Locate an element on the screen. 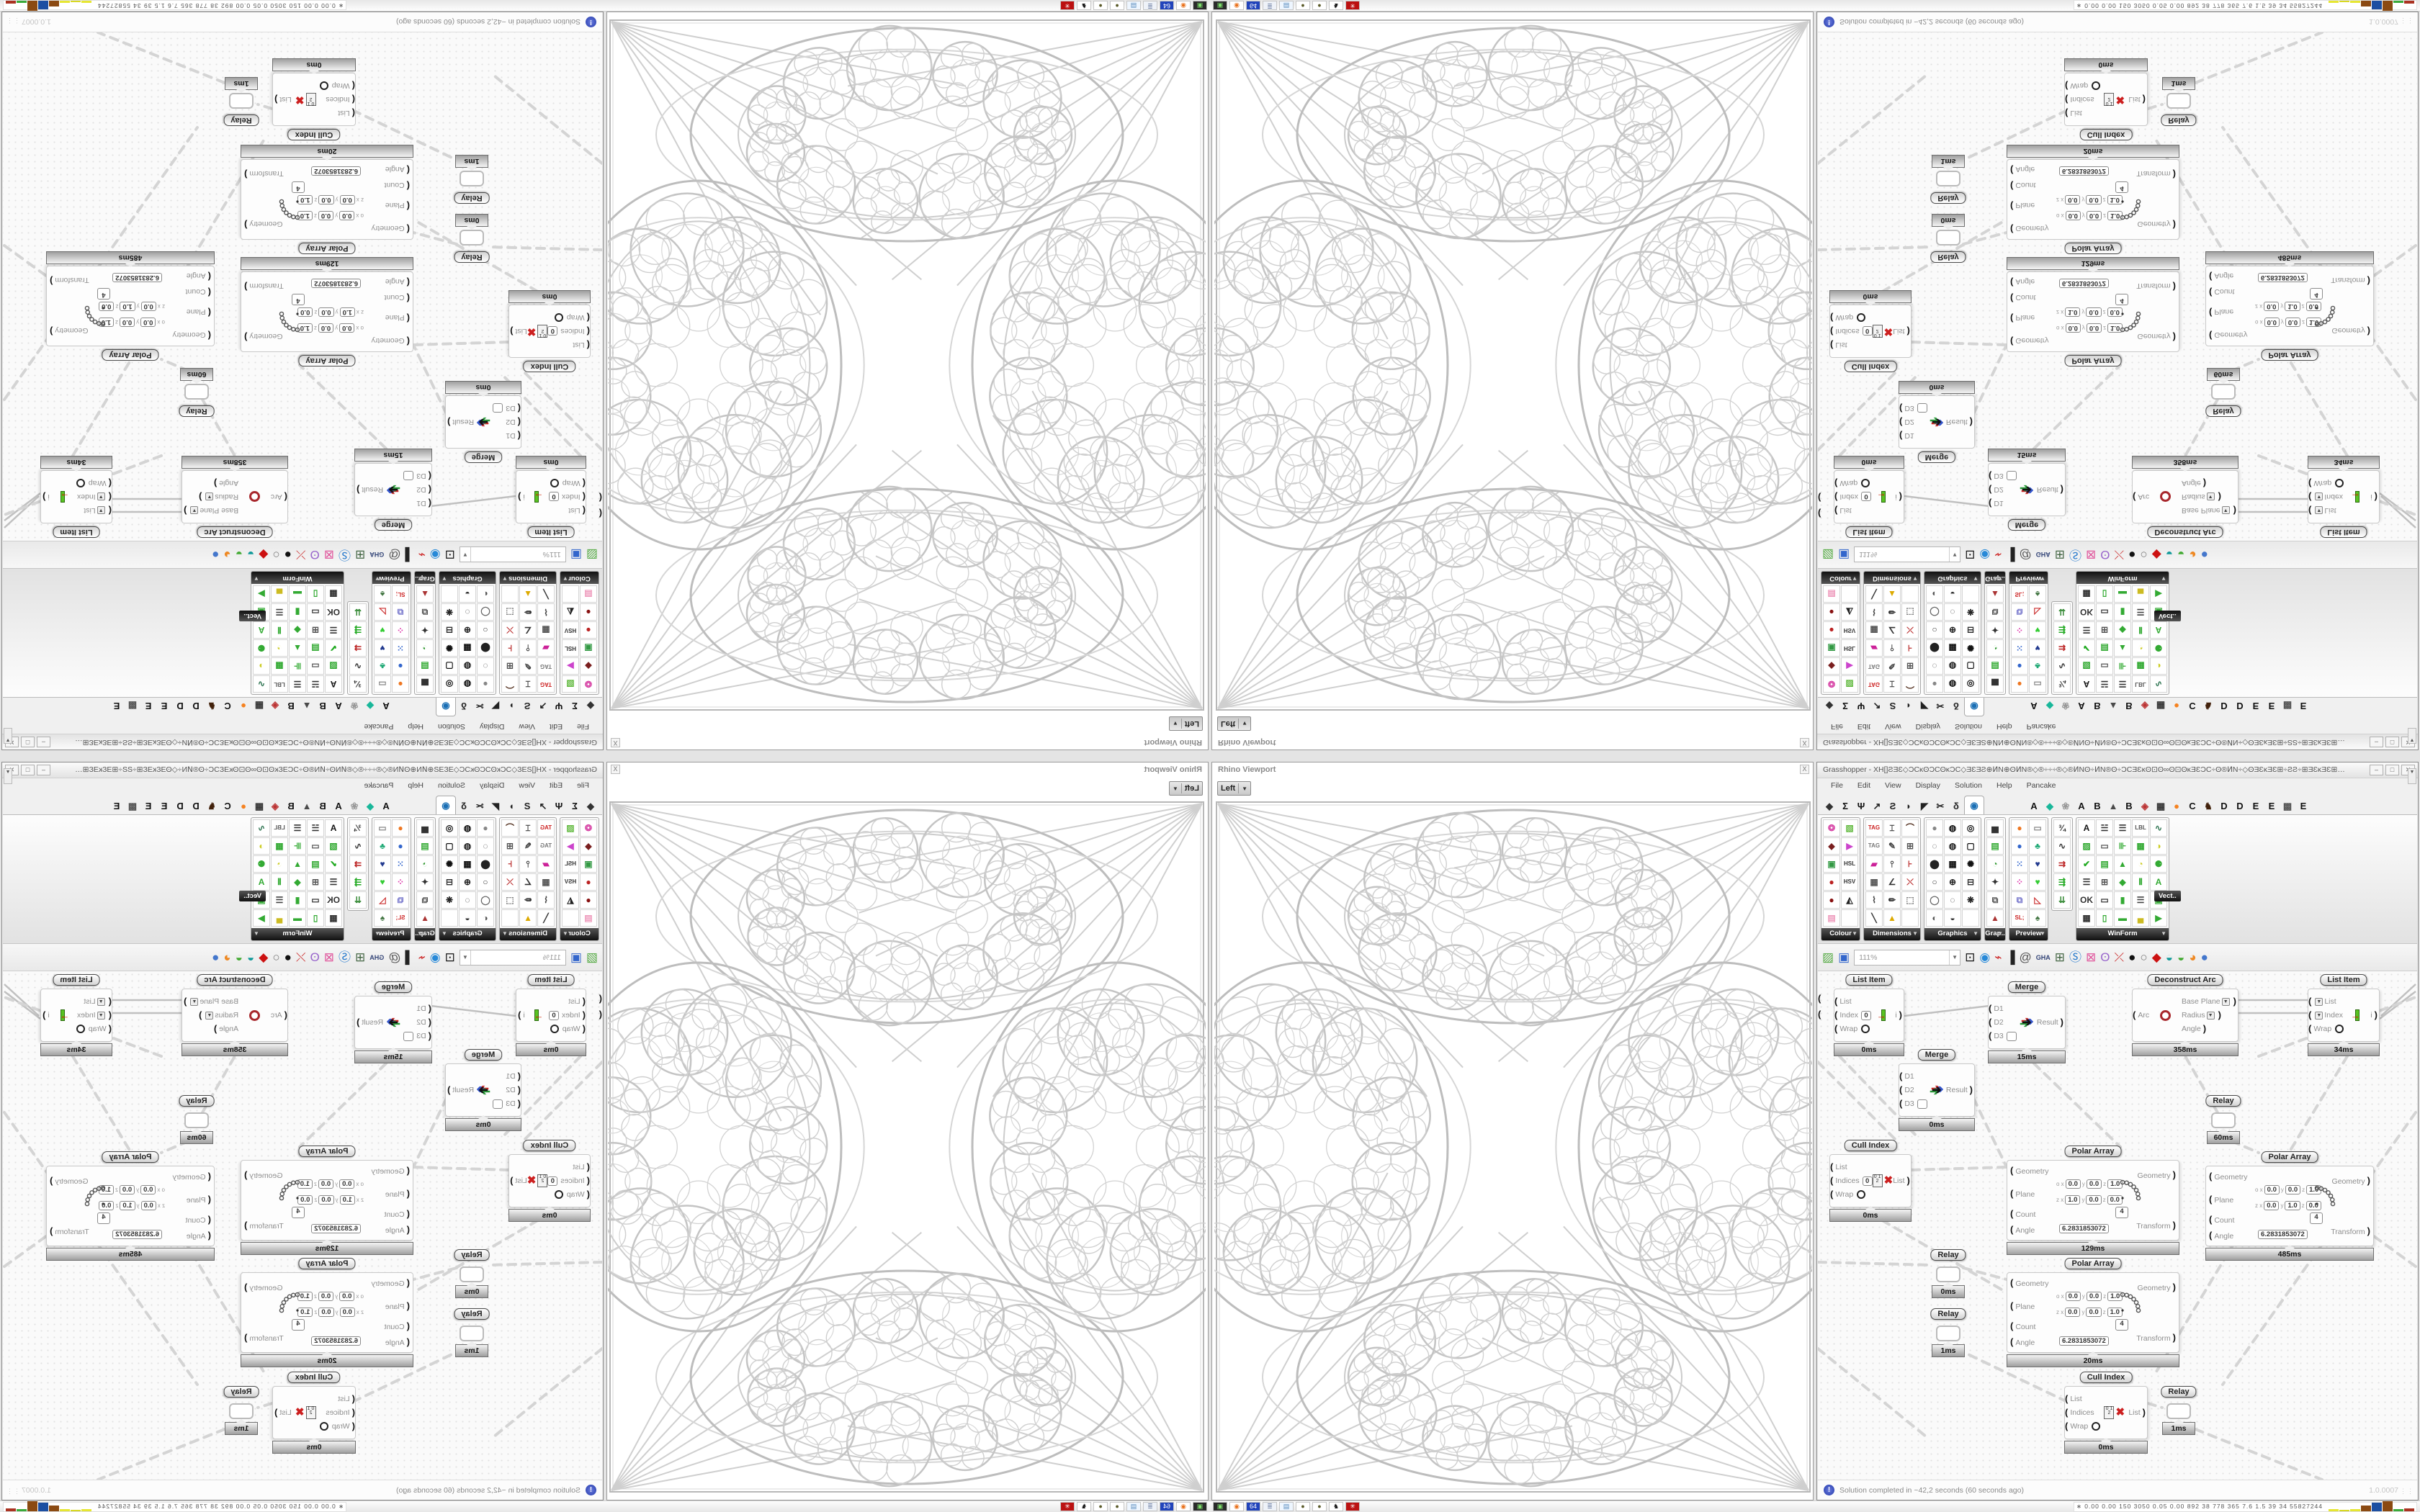  tab-plugin: ● is located at coordinates (243, 706).